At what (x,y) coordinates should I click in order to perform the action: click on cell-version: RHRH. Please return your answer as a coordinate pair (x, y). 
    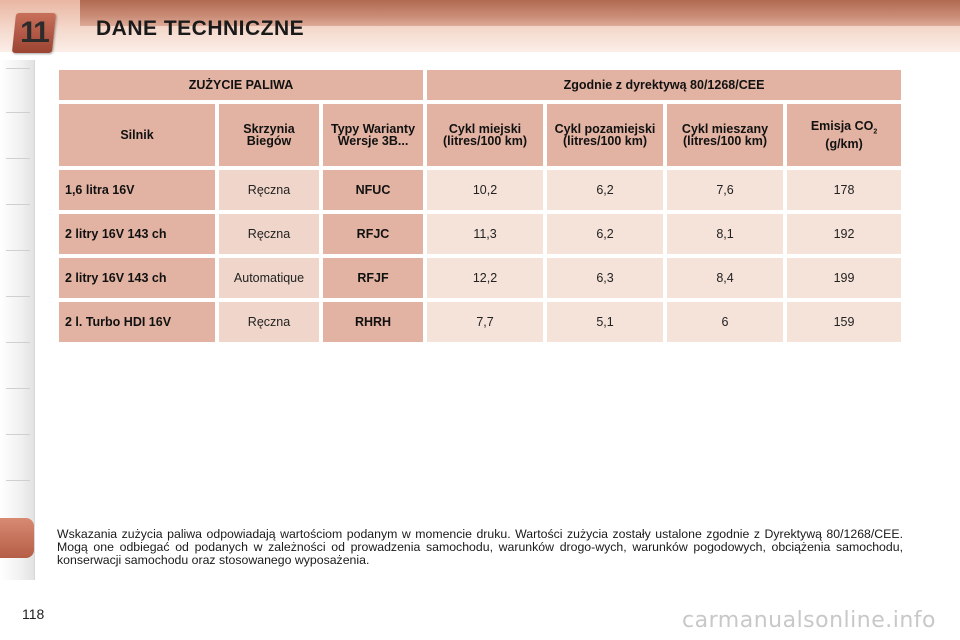
    Looking at the image, I should click on (373, 322).